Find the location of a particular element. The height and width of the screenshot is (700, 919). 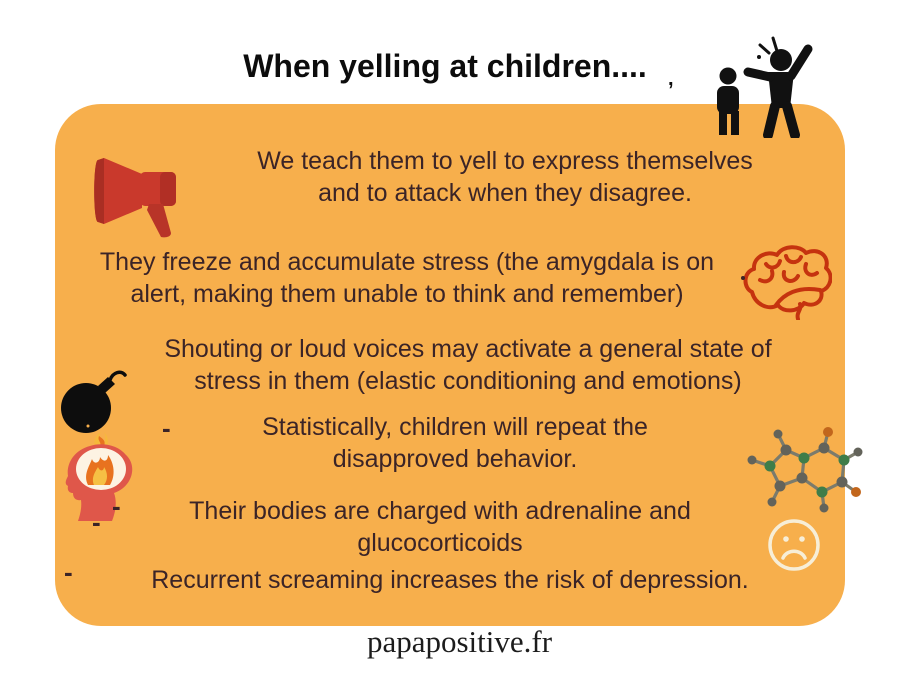

sad-face-icon is located at coordinates (794, 545).